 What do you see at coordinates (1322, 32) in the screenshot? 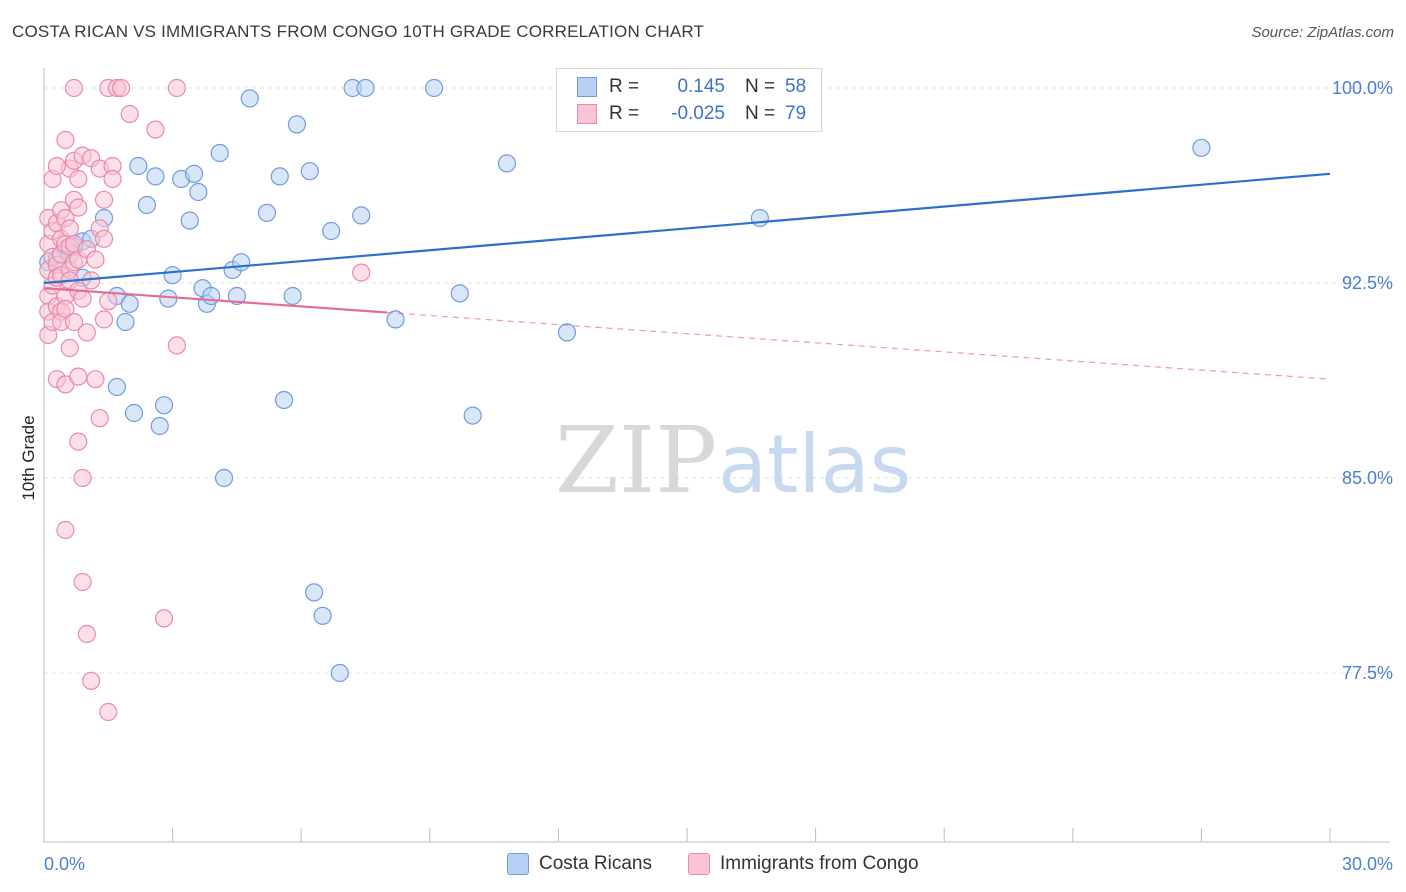
I see `source-label: Source: ZipAtlas.com` at bounding box center [1322, 32].